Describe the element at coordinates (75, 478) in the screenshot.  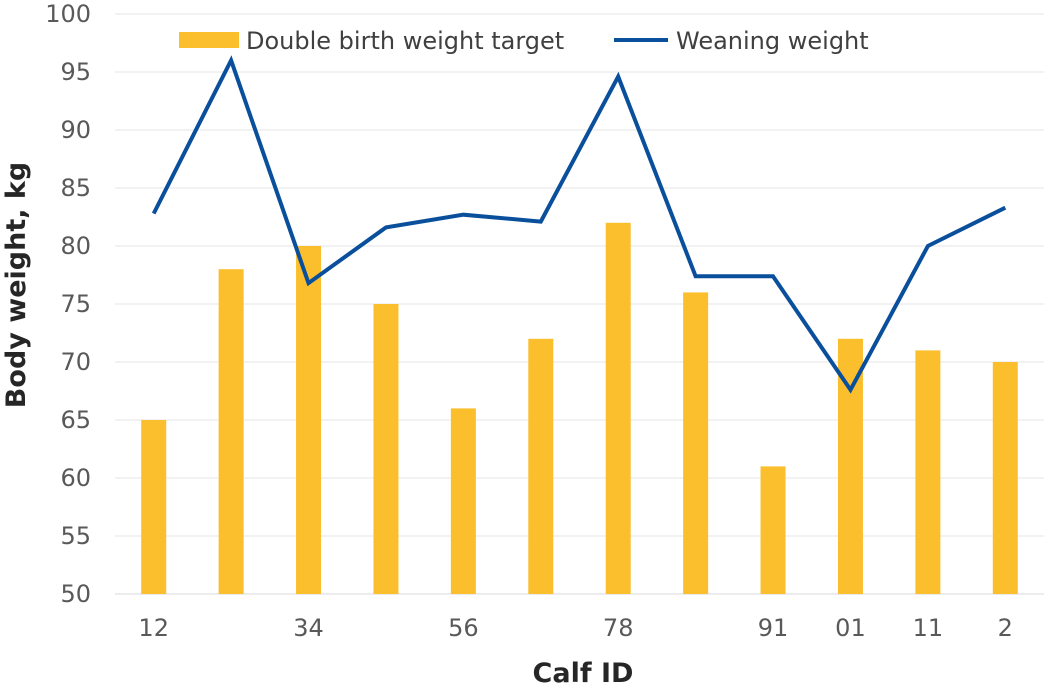
I see `y-tick-label: 60` at that location.